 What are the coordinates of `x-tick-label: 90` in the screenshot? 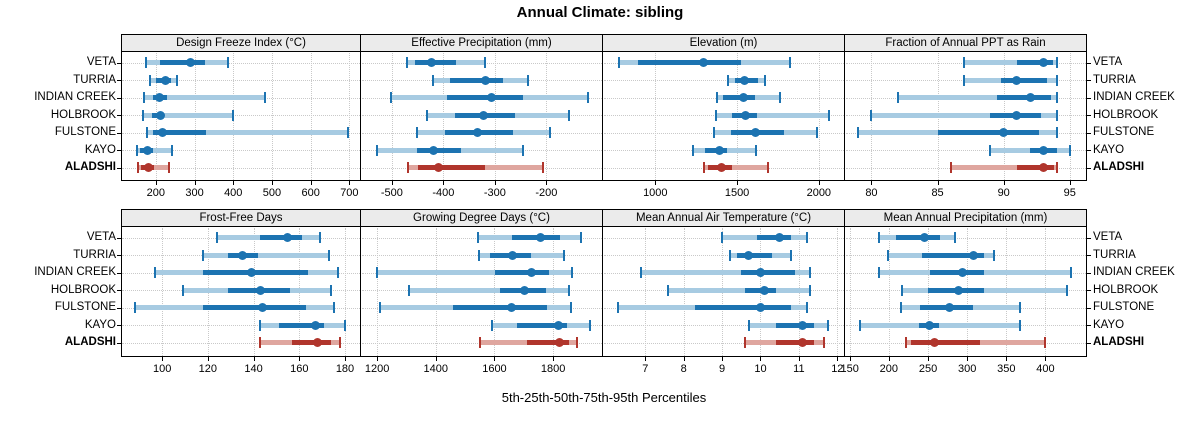 It's located at (1003, 193).